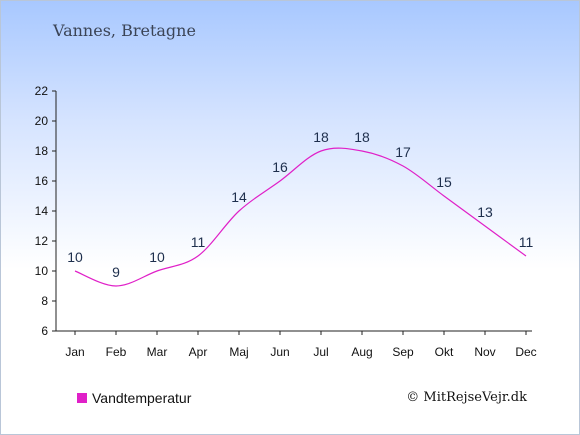 Image resolution: width=580 pixels, height=435 pixels. Describe the element at coordinates (403, 152) in the screenshot. I see `data-label: 17` at that location.